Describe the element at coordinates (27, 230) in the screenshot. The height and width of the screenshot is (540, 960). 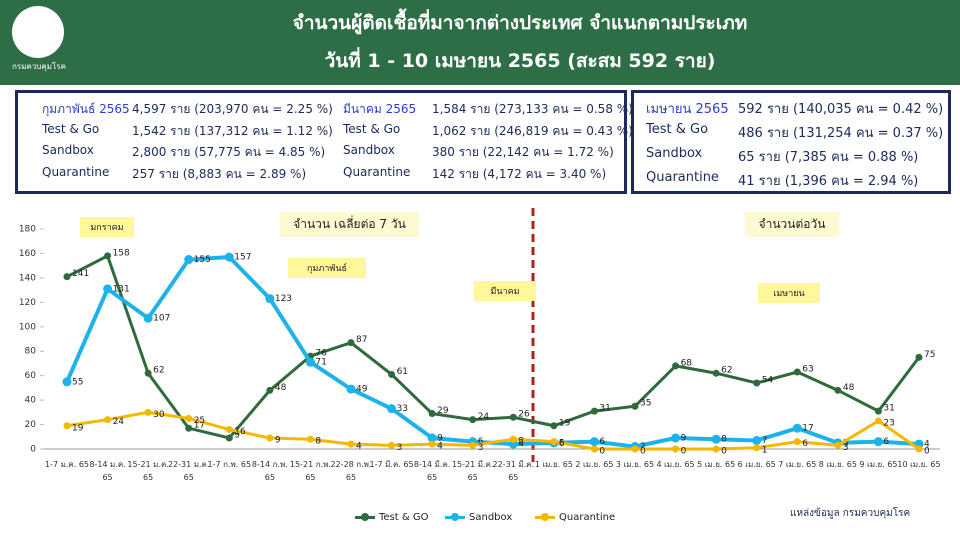
I see `y-tick-label: 180` at that location.